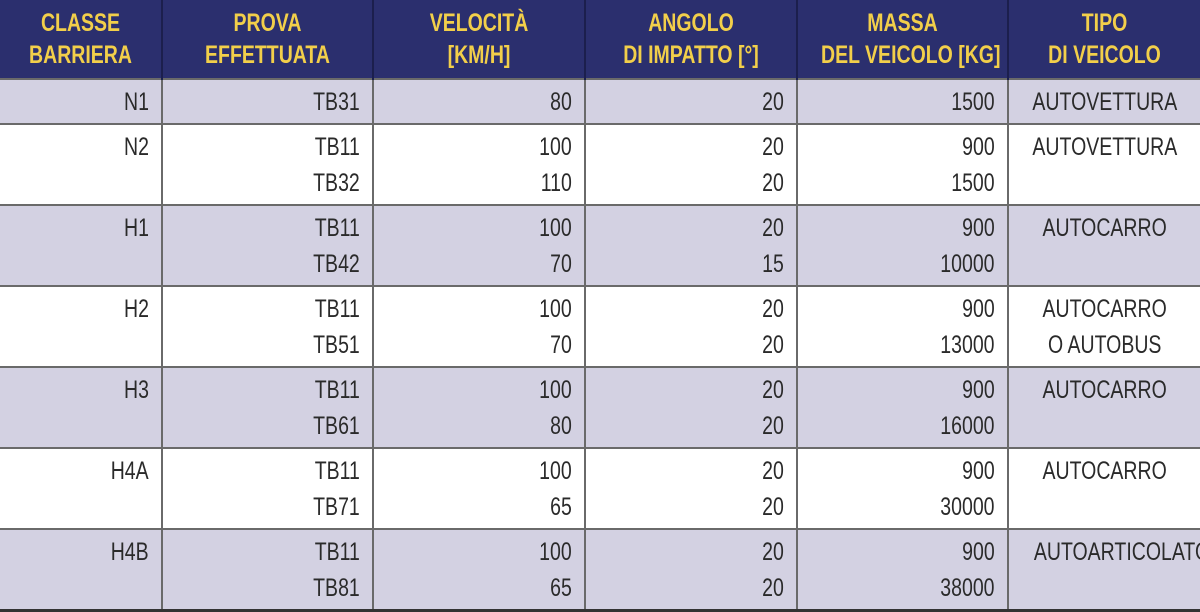 This screenshot has width=1200, height=612. What do you see at coordinates (136, 147) in the screenshot?
I see `classe-value: N2` at bounding box center [136, 147].